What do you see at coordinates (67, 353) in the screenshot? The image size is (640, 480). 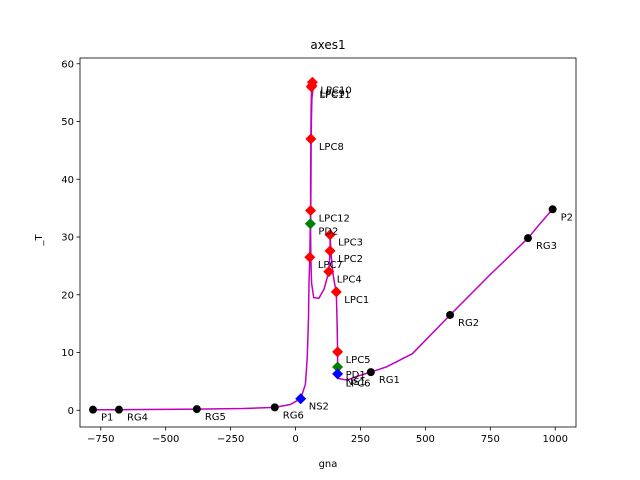 I see `y-tick-label: 10` at bounding box center [67, 353].